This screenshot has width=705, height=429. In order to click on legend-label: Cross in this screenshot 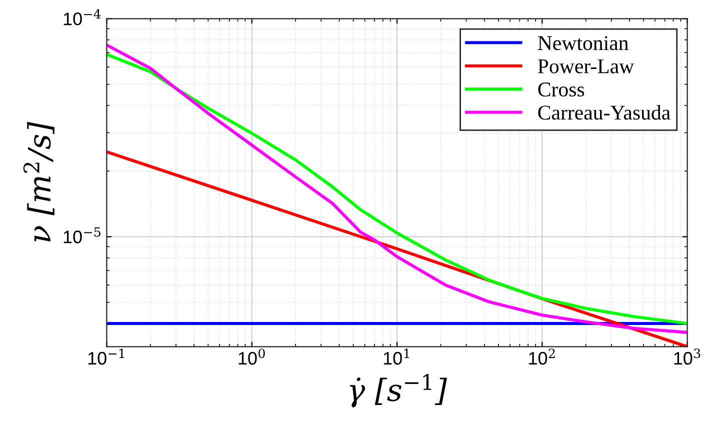, I will do `click(561, 89)`.